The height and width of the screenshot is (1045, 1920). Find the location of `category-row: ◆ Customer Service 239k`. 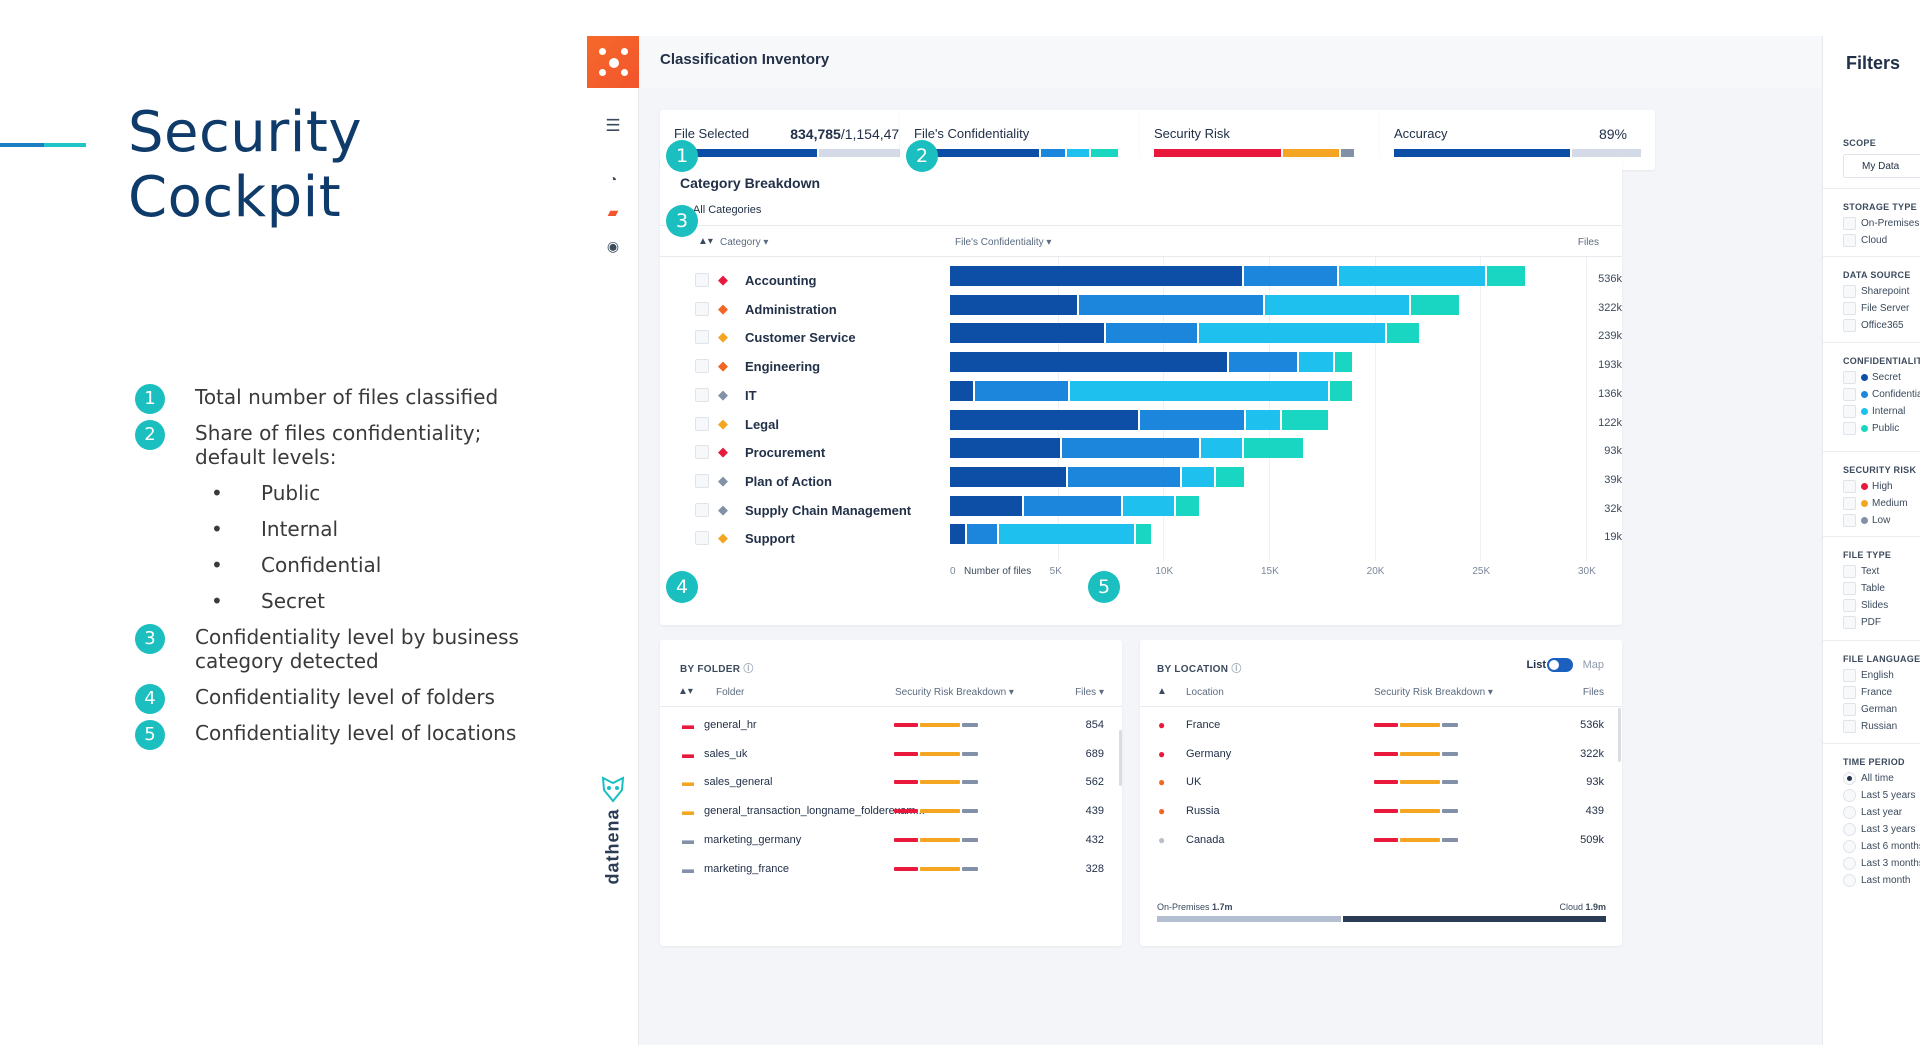

category-row: ◆ Customer Service 239k is located at coordinates (1141, 336).